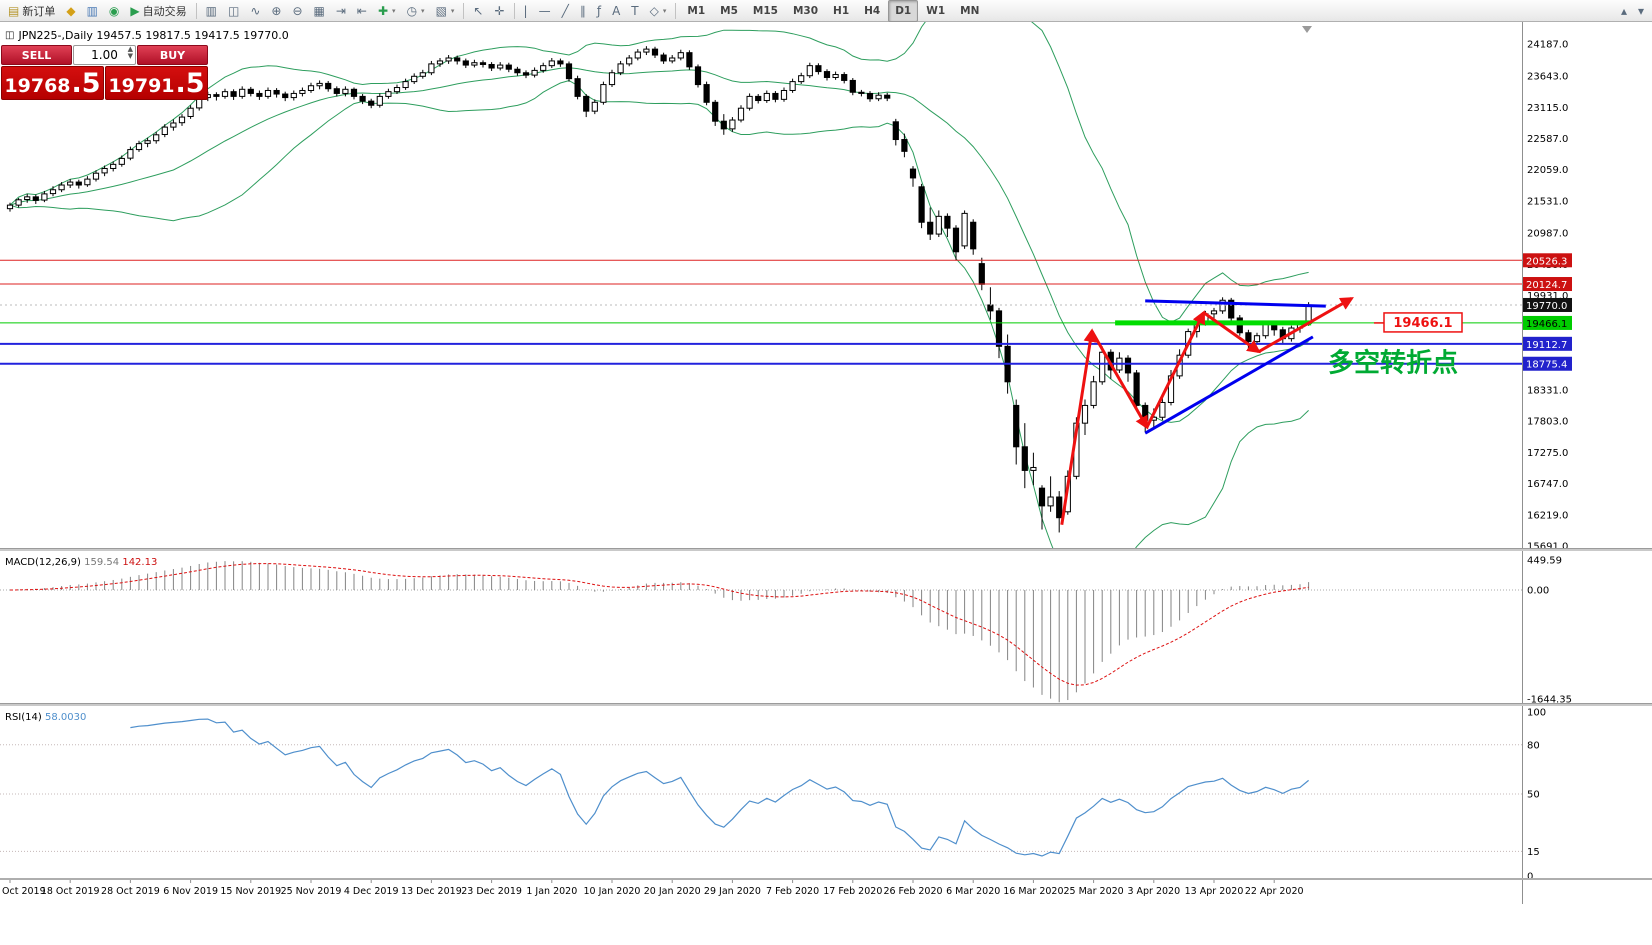  I want to click on auto-trading-button: ▶ 自动交易, so click(158, 11).